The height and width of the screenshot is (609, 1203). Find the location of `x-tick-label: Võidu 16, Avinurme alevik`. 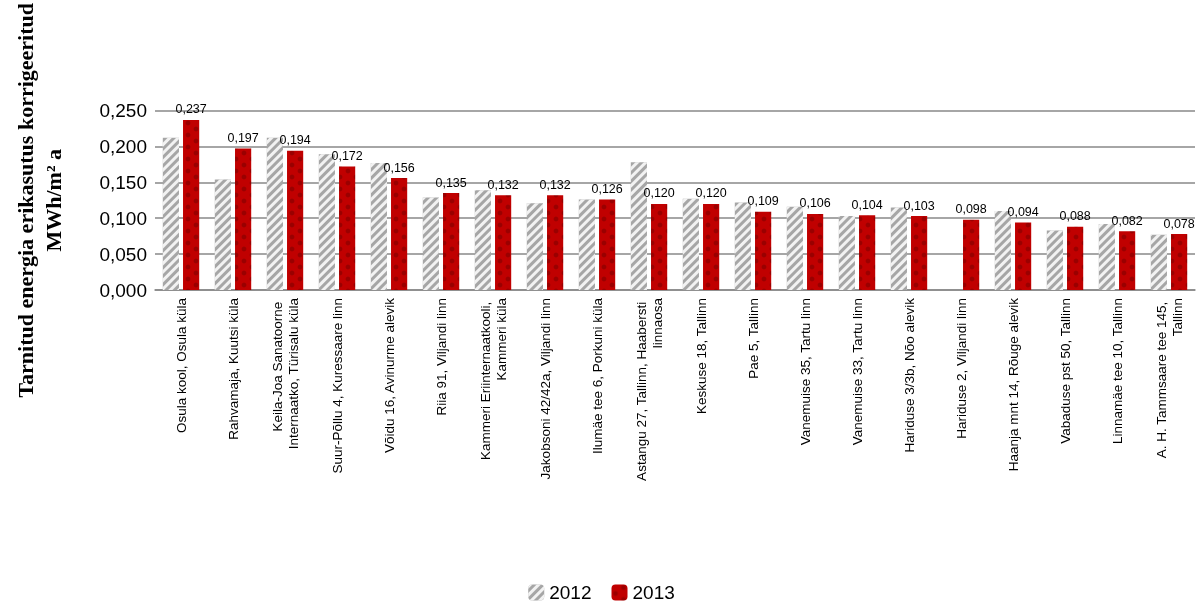

x-tick-label: Võidu 16, Avinurme alevik is located at coordinates (389, 375).